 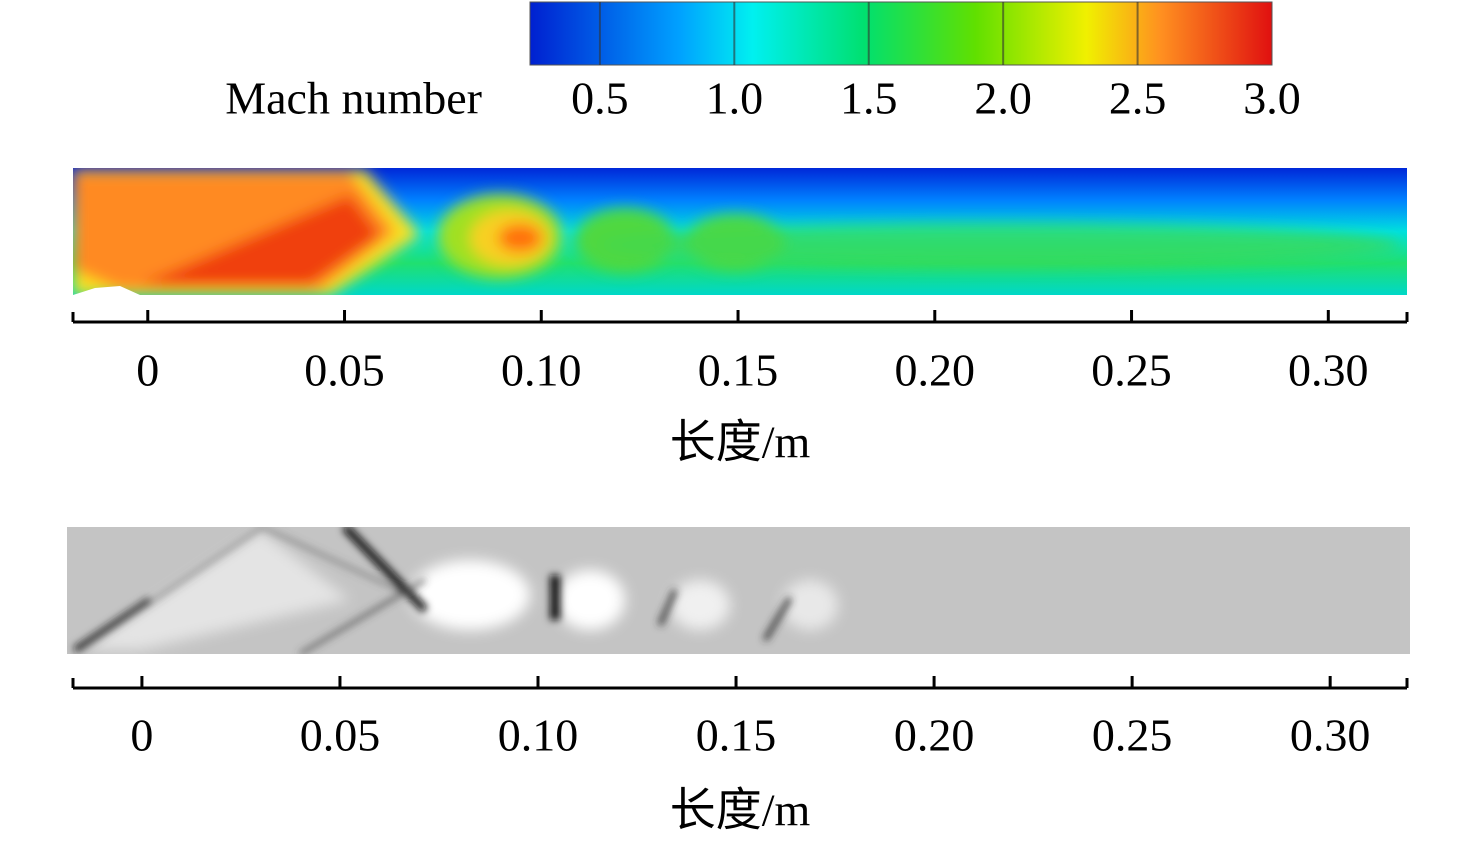 I want to click on mach-field, so click(x=740, y=231).